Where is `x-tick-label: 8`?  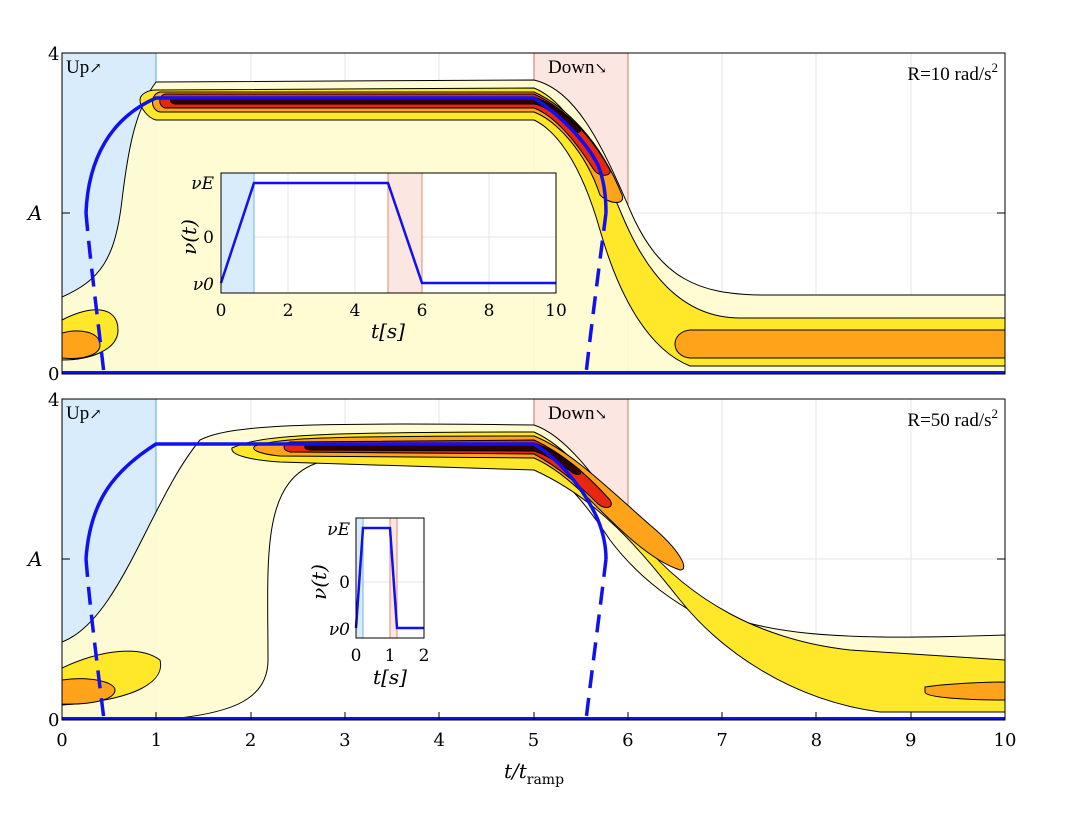 x-tick-label: 8 is located at coordinates (816, 740).